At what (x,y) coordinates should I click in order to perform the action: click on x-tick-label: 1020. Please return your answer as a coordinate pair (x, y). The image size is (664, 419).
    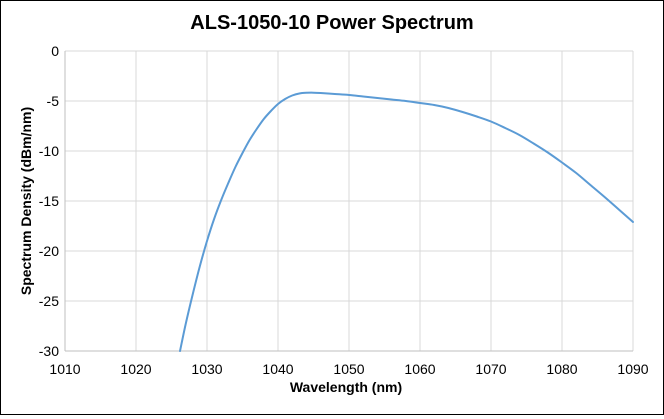
    Looking at the image, I should click on (135, 369).